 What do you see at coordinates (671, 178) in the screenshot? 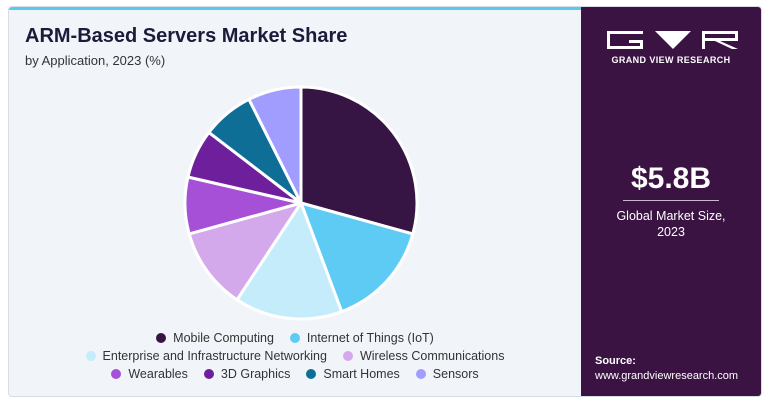
I see `market-size-value: $5.8B` at bounding box center [671, 178].